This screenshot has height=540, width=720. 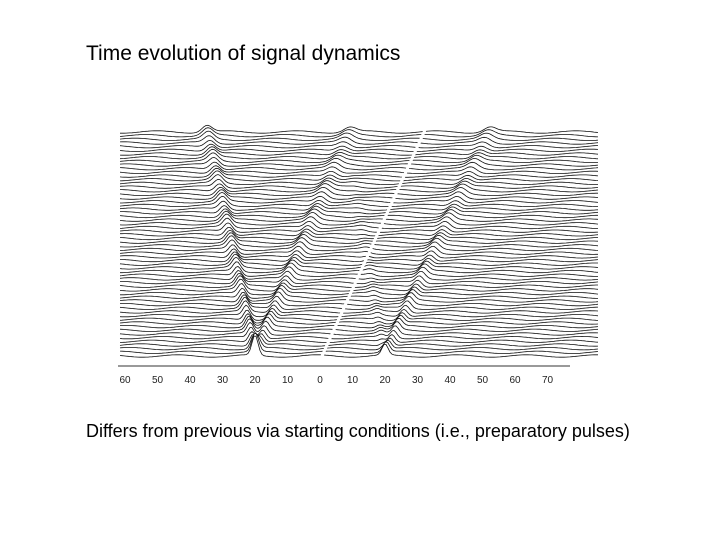 I want to click on gap-line, so click(x=373, y=243).